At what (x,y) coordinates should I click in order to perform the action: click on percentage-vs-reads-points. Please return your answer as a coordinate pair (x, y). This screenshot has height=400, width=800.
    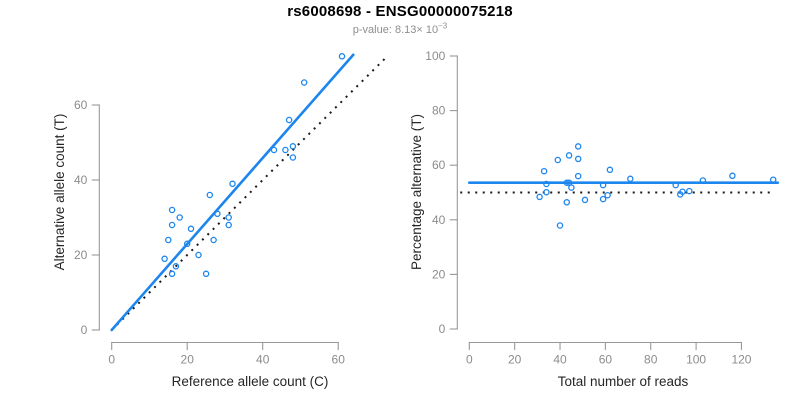
    Looking at the image, I should click on (656, 186).